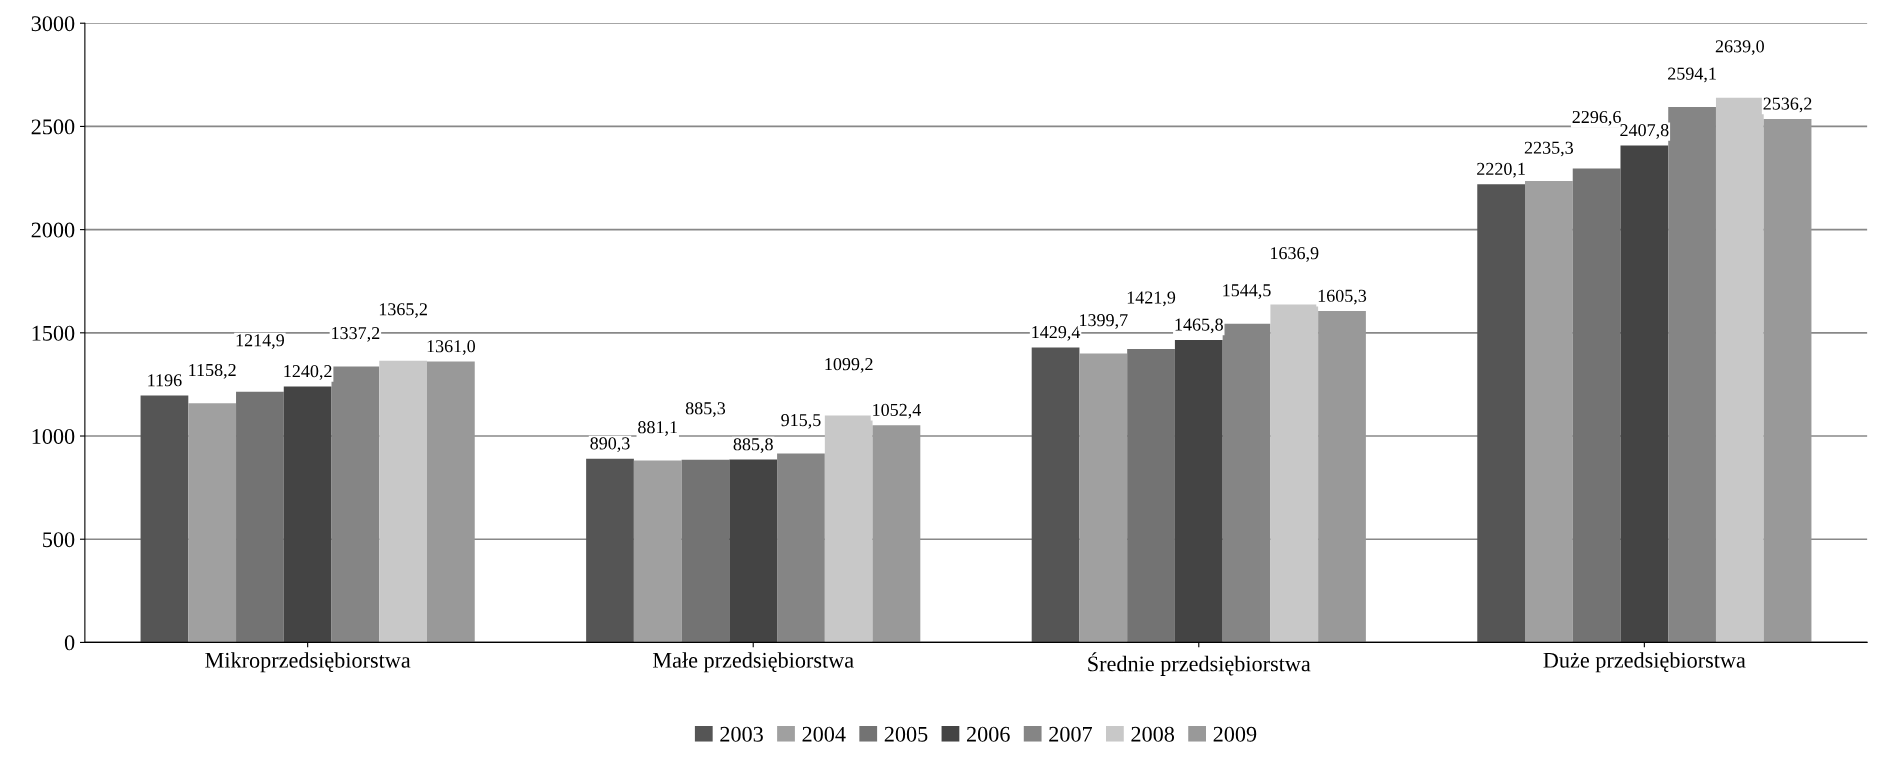 This screenshot has height=774, width=1886. What do you see at coordinates (1787, 105) in the screenshot?
I see `data-label: 2536,2` at bounding box center [1787, 105].